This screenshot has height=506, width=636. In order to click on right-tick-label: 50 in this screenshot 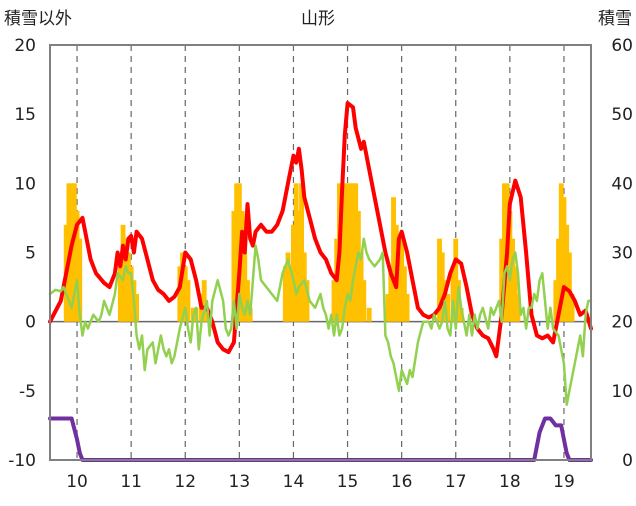, I will do `click(622, 115)`.